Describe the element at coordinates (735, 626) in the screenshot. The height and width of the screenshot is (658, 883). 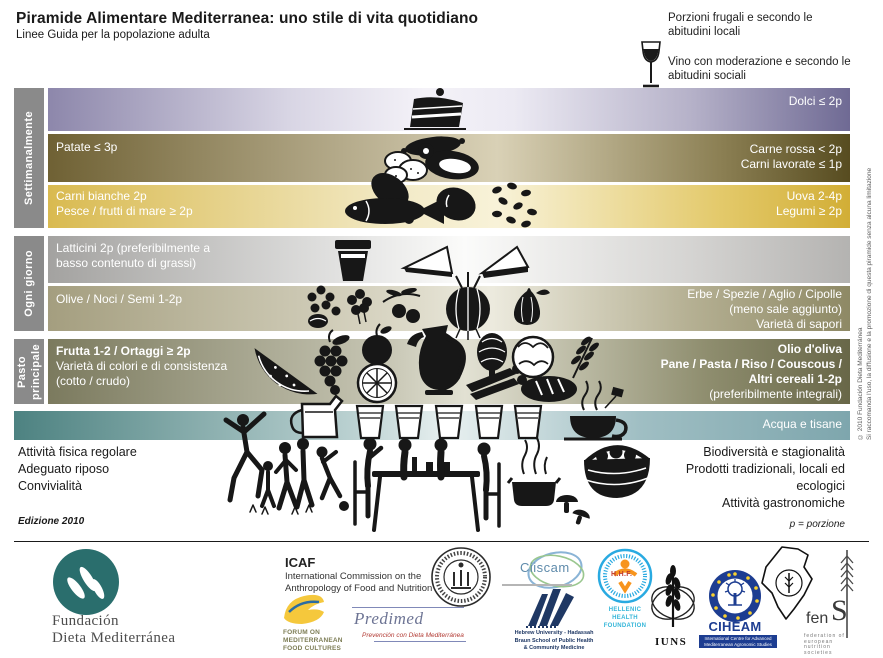
I see `ciheam-logo-name: CIHEAM` at that location.